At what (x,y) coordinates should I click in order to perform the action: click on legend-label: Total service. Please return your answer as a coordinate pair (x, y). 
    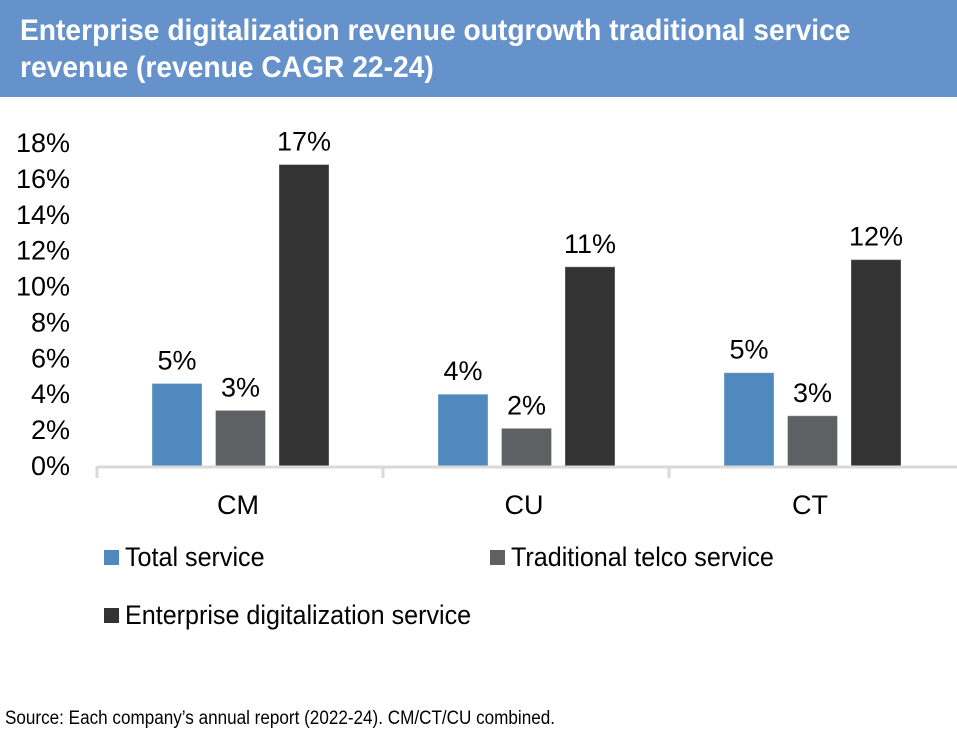
    Looking at the image, I should click on (195, 557).